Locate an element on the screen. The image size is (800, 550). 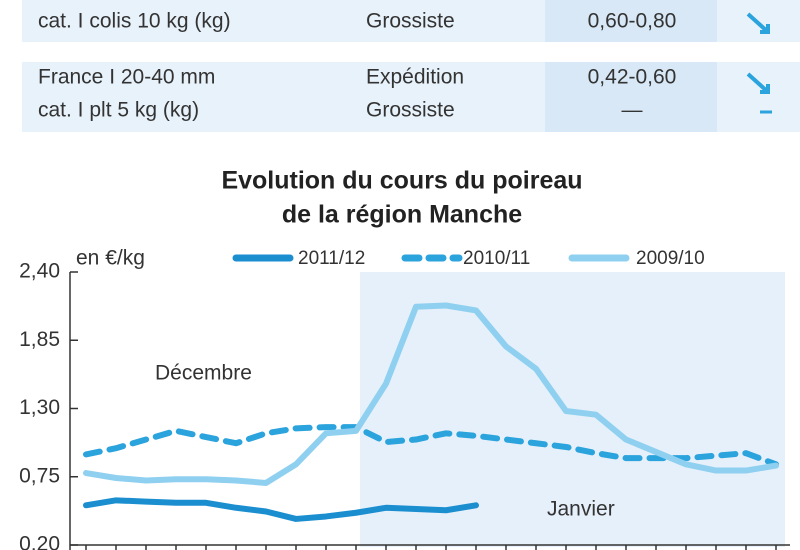
cell: Expédition is located at coordinates (415, 77).